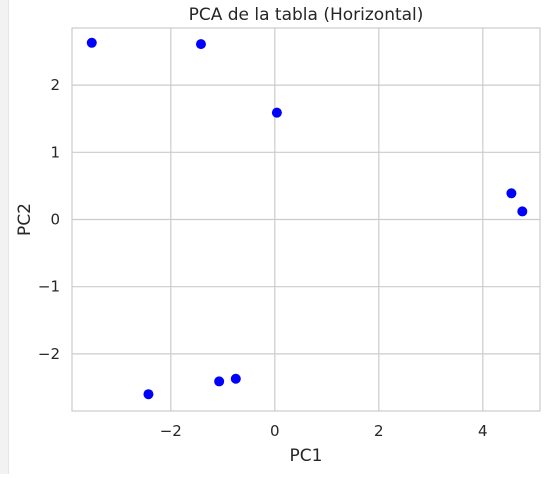 The image size is (555, 478). Describe the element at coordinates (4, 237) in the screenshot. I see `window-edge` at that location.